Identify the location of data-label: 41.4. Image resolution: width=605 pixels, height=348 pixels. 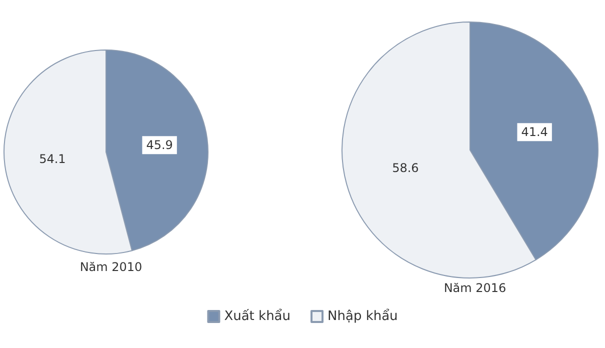
(534, 132).